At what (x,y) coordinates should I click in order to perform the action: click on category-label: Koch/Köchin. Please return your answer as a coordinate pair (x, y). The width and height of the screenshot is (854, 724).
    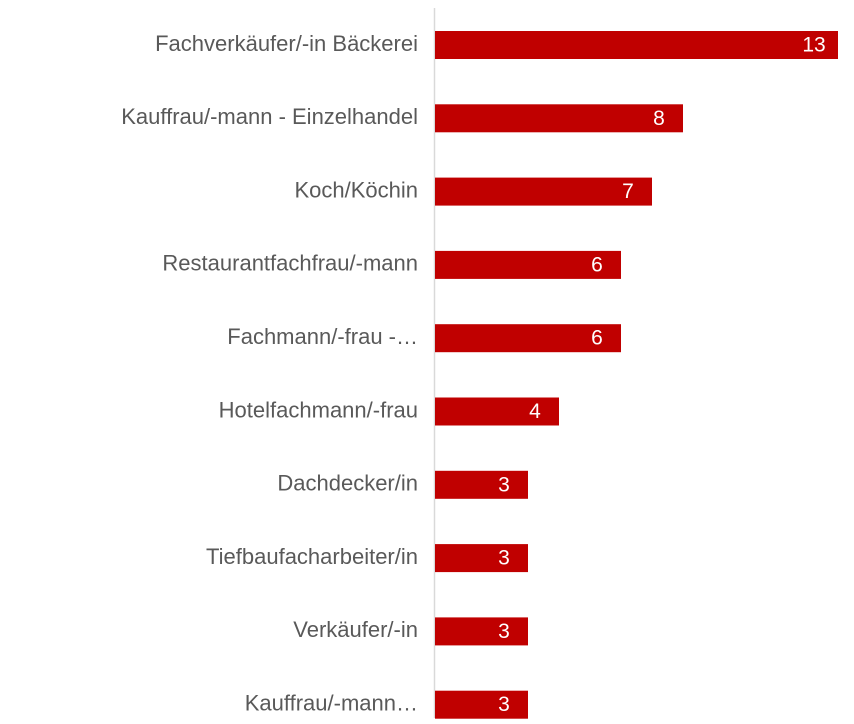
    Looking at the image, I should click on (356, 189).